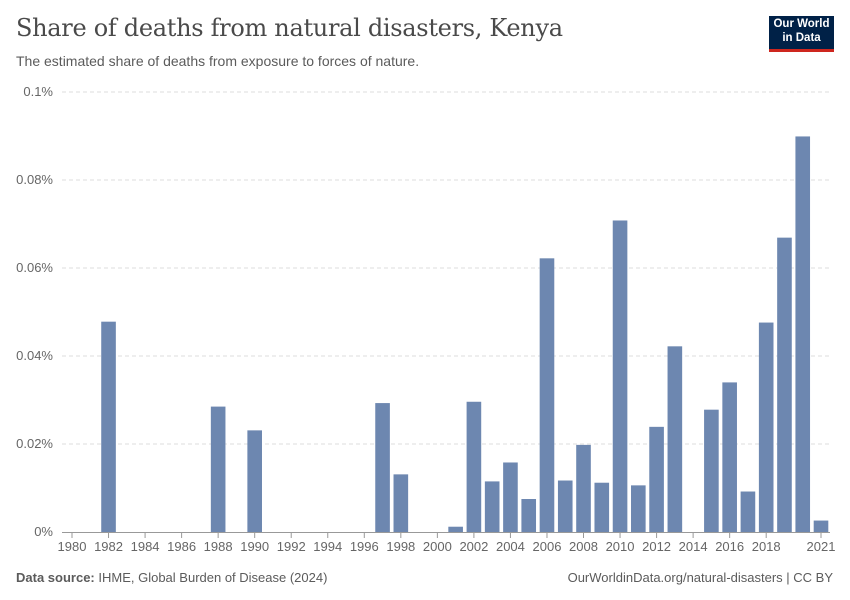  I want to click on bar-2008, so click(583, 488).